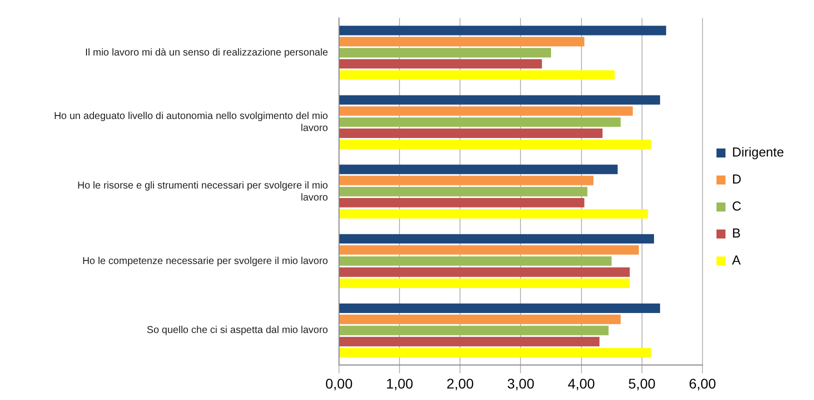  Describe the element at coordinates (702, 383) in the screenshot. I see `x-tick-label: 6,00` at that location.